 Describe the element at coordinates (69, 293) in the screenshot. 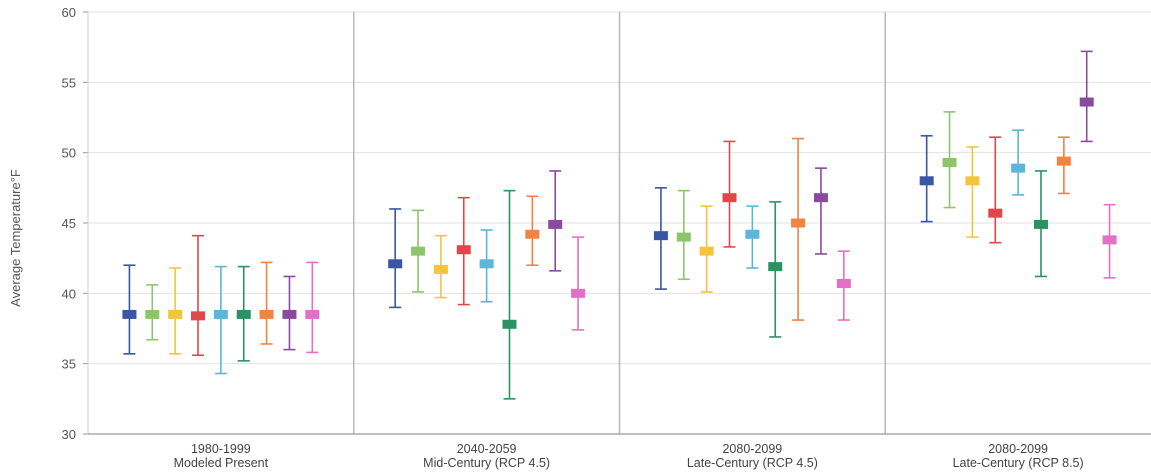

I see `y-tick-label: 40` at that location.